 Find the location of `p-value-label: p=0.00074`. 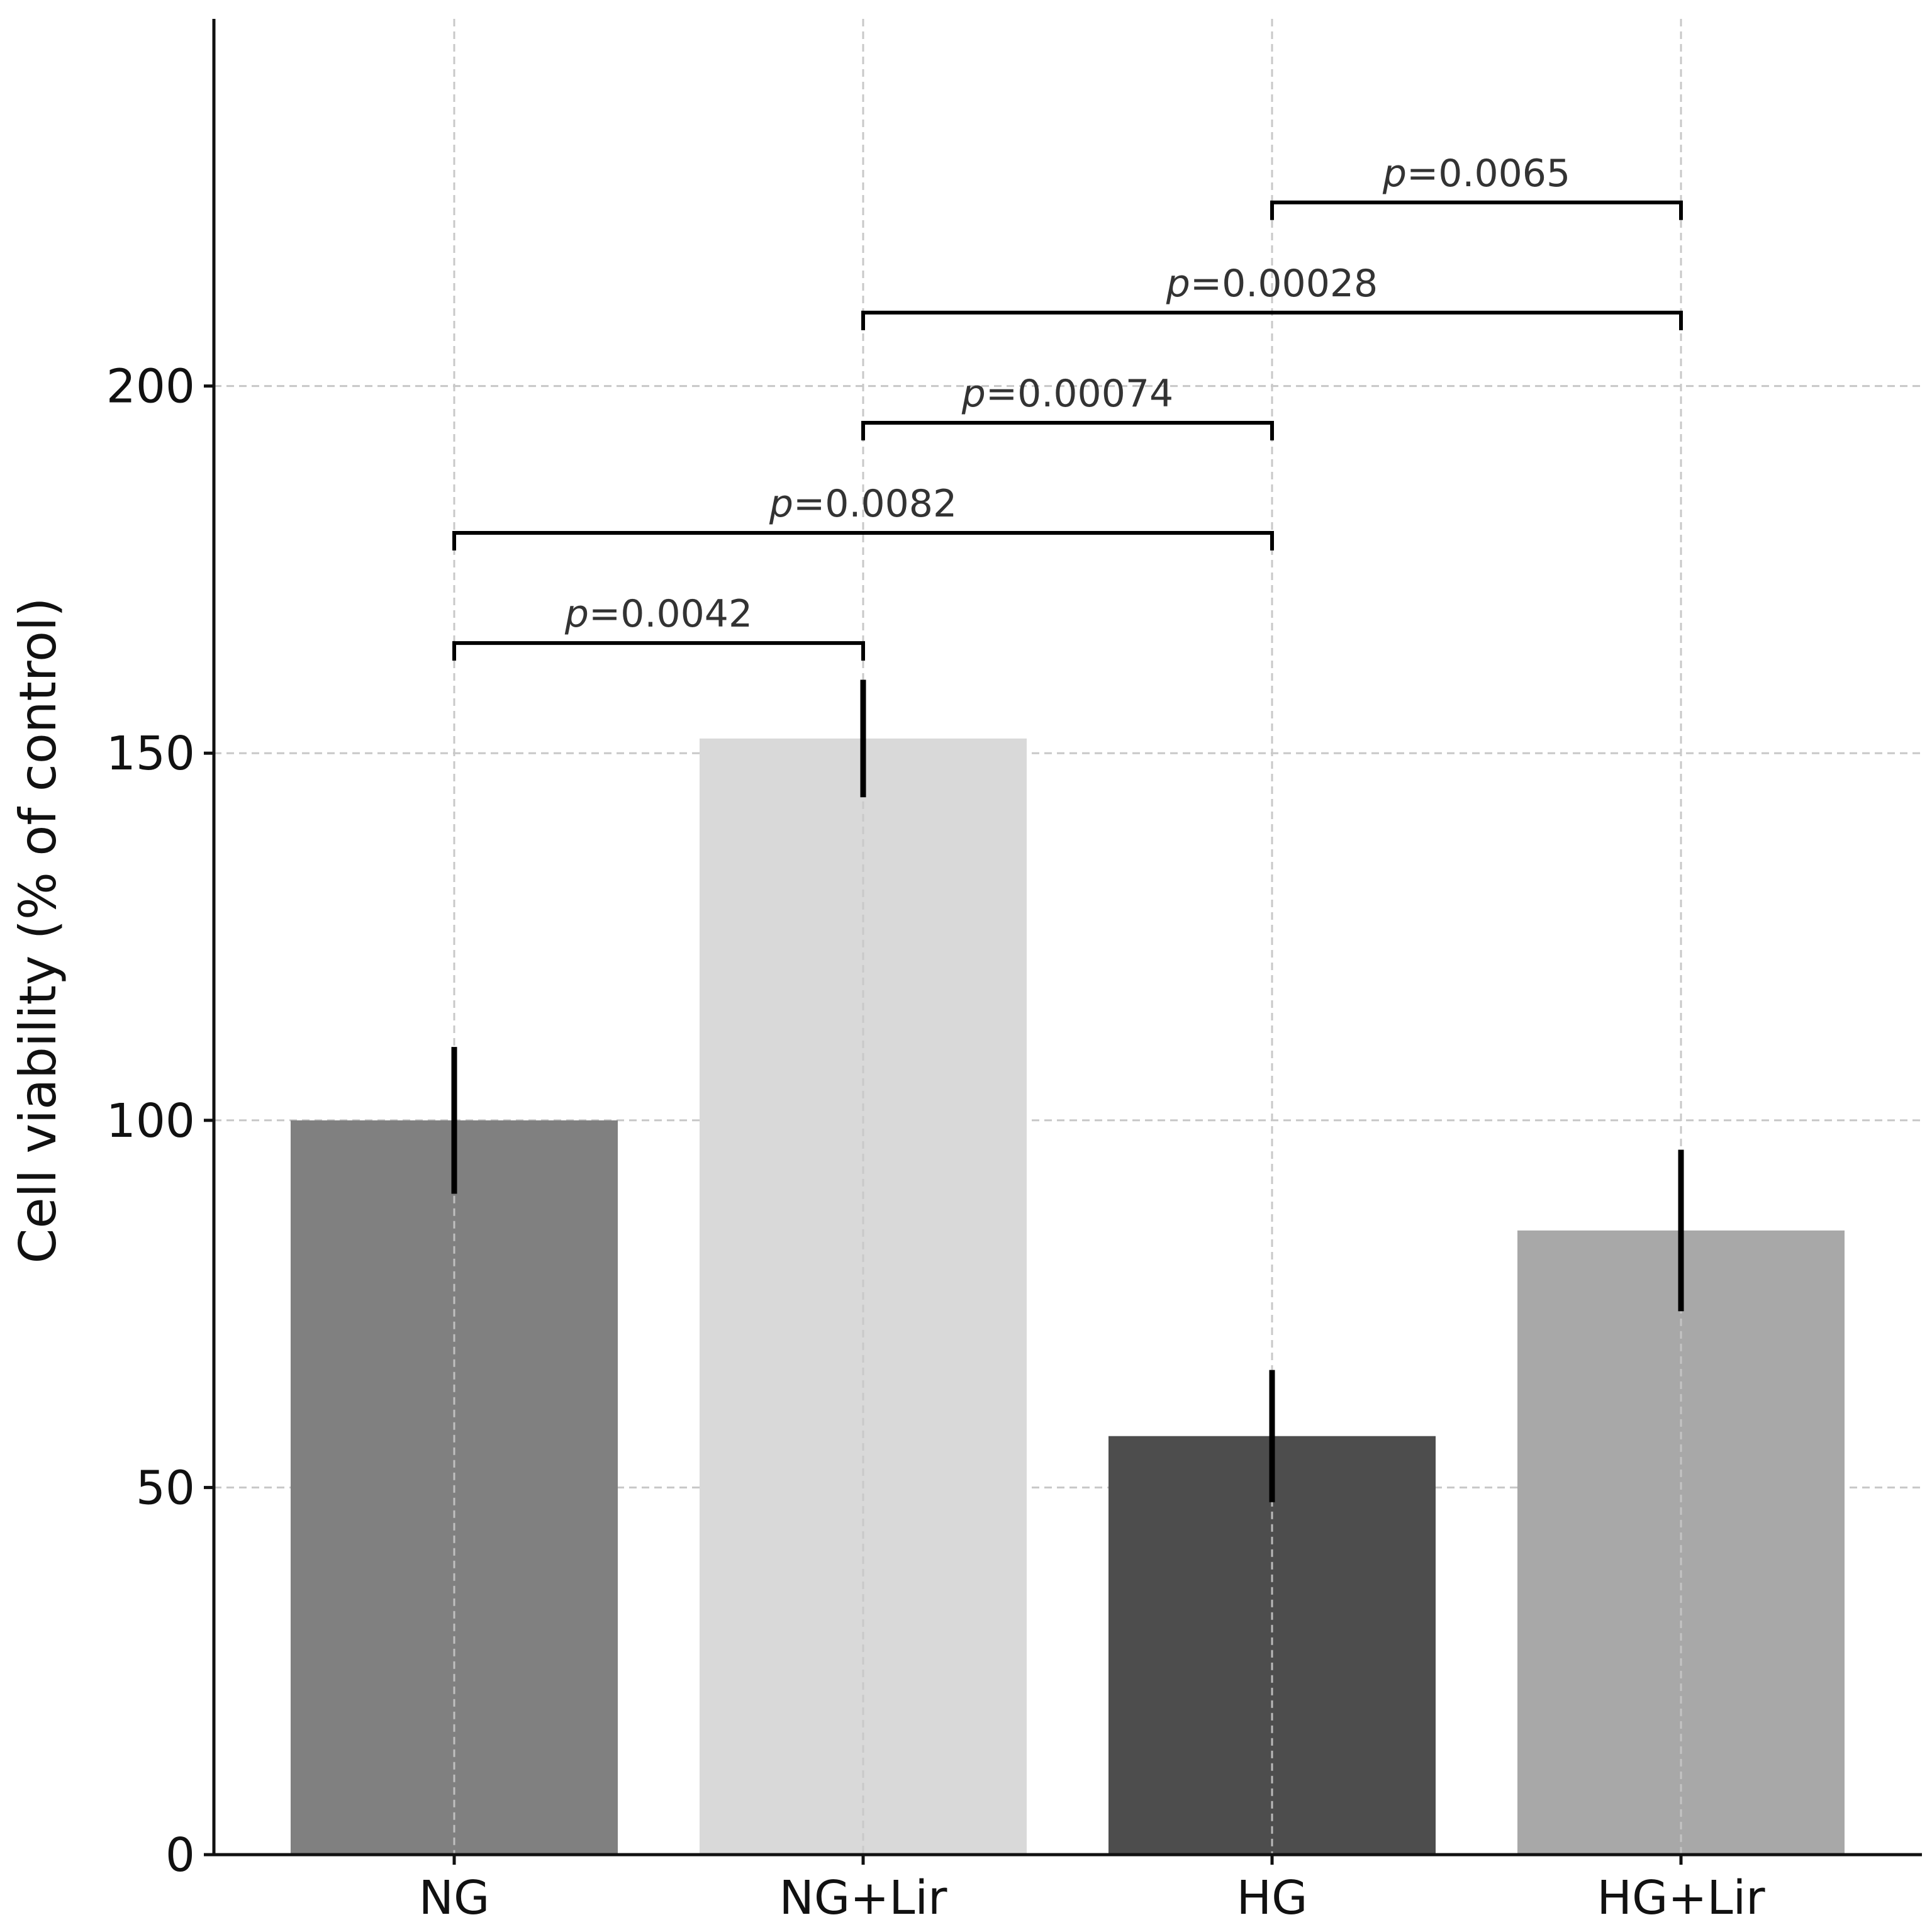

p-value-label: p=0.00074 is located at coordinates (1067, 394).